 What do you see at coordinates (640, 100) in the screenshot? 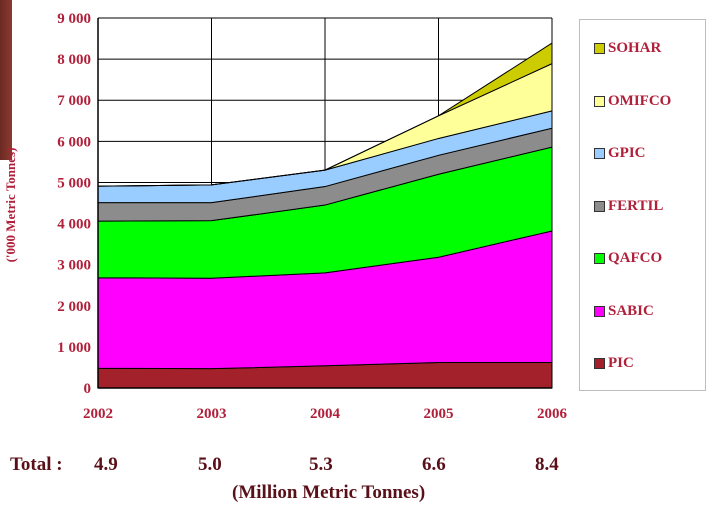
I see `legend-label: OMIFCO` at bounding box center [640, 100].